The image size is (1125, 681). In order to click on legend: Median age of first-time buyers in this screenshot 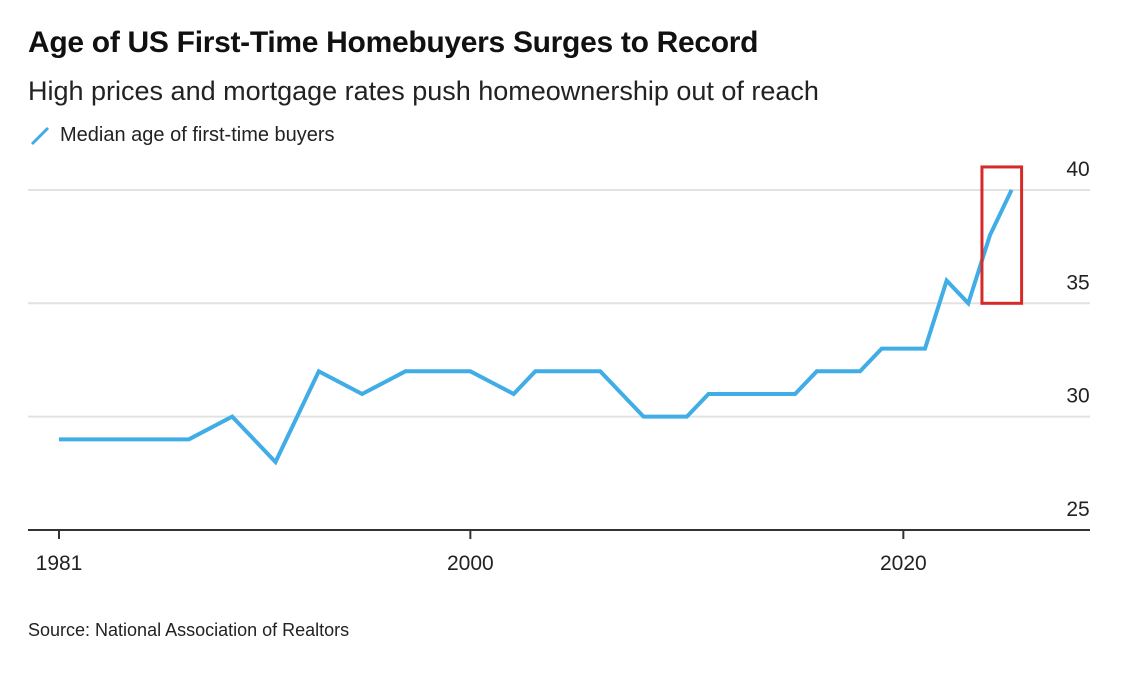, I will do `click(182, 135)`.